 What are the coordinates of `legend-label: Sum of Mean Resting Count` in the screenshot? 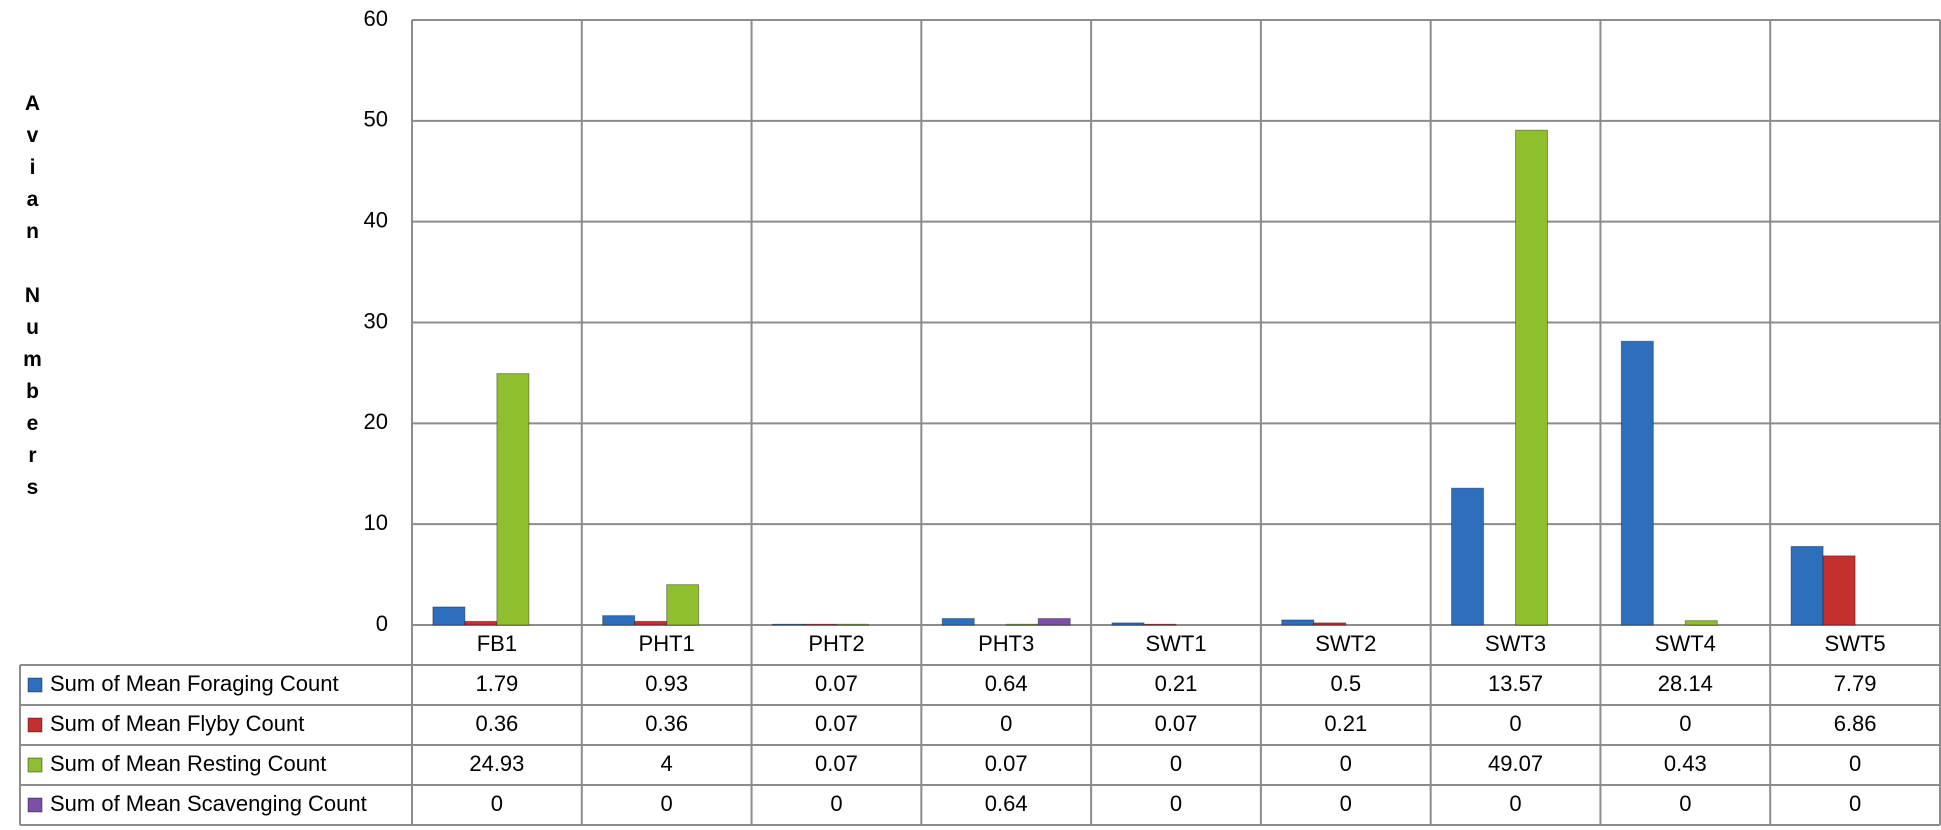 It's located at (188, 763).